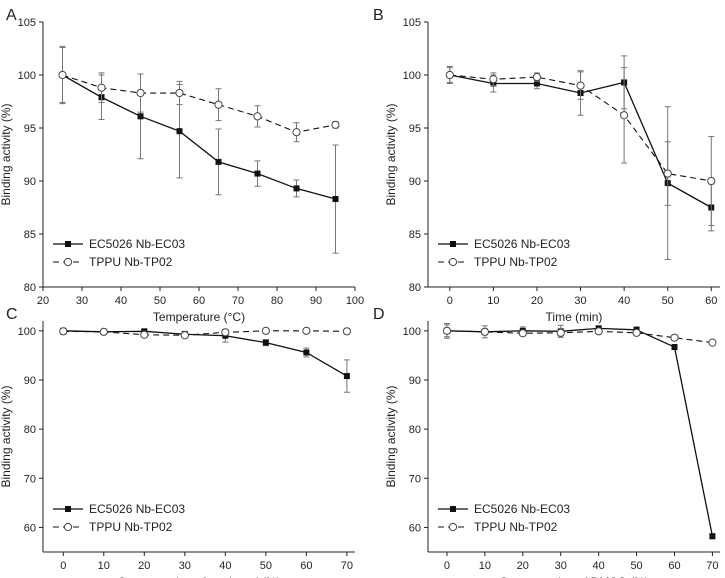  What do you see at coordinates (238, 301) in the screenshot?
I see `x-tick-label: 70` at bounding box center [238, 301].